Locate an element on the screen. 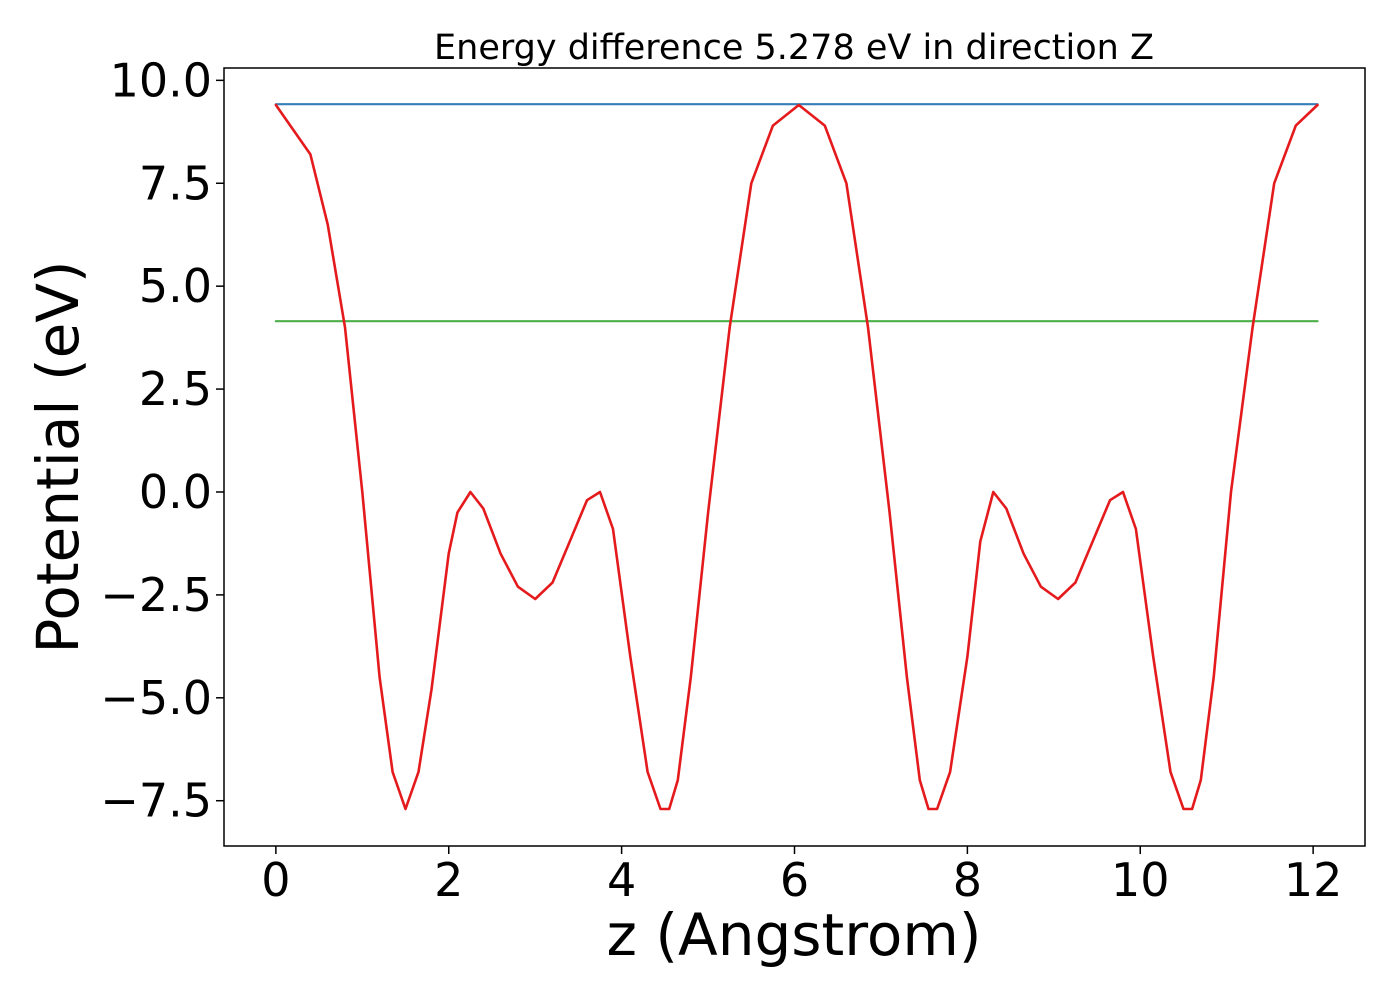 This screenshot has width=1400, height=1000. y-tick-label: 2.5 is located at coordinates (175, 389).